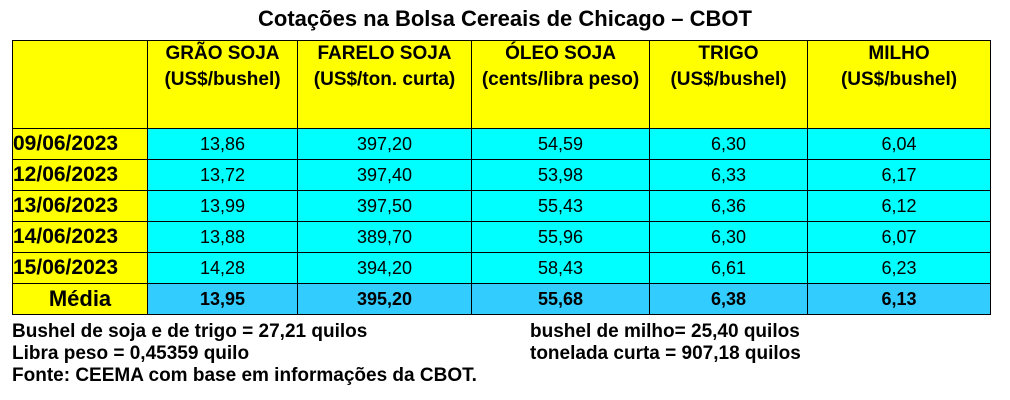 The height and width of the screenshot is (400, 1010). Describe the element at coordinates (131, 353) in the screenshot. I see `note-pound: Libra peso = 0,45359 quilo` at that location.